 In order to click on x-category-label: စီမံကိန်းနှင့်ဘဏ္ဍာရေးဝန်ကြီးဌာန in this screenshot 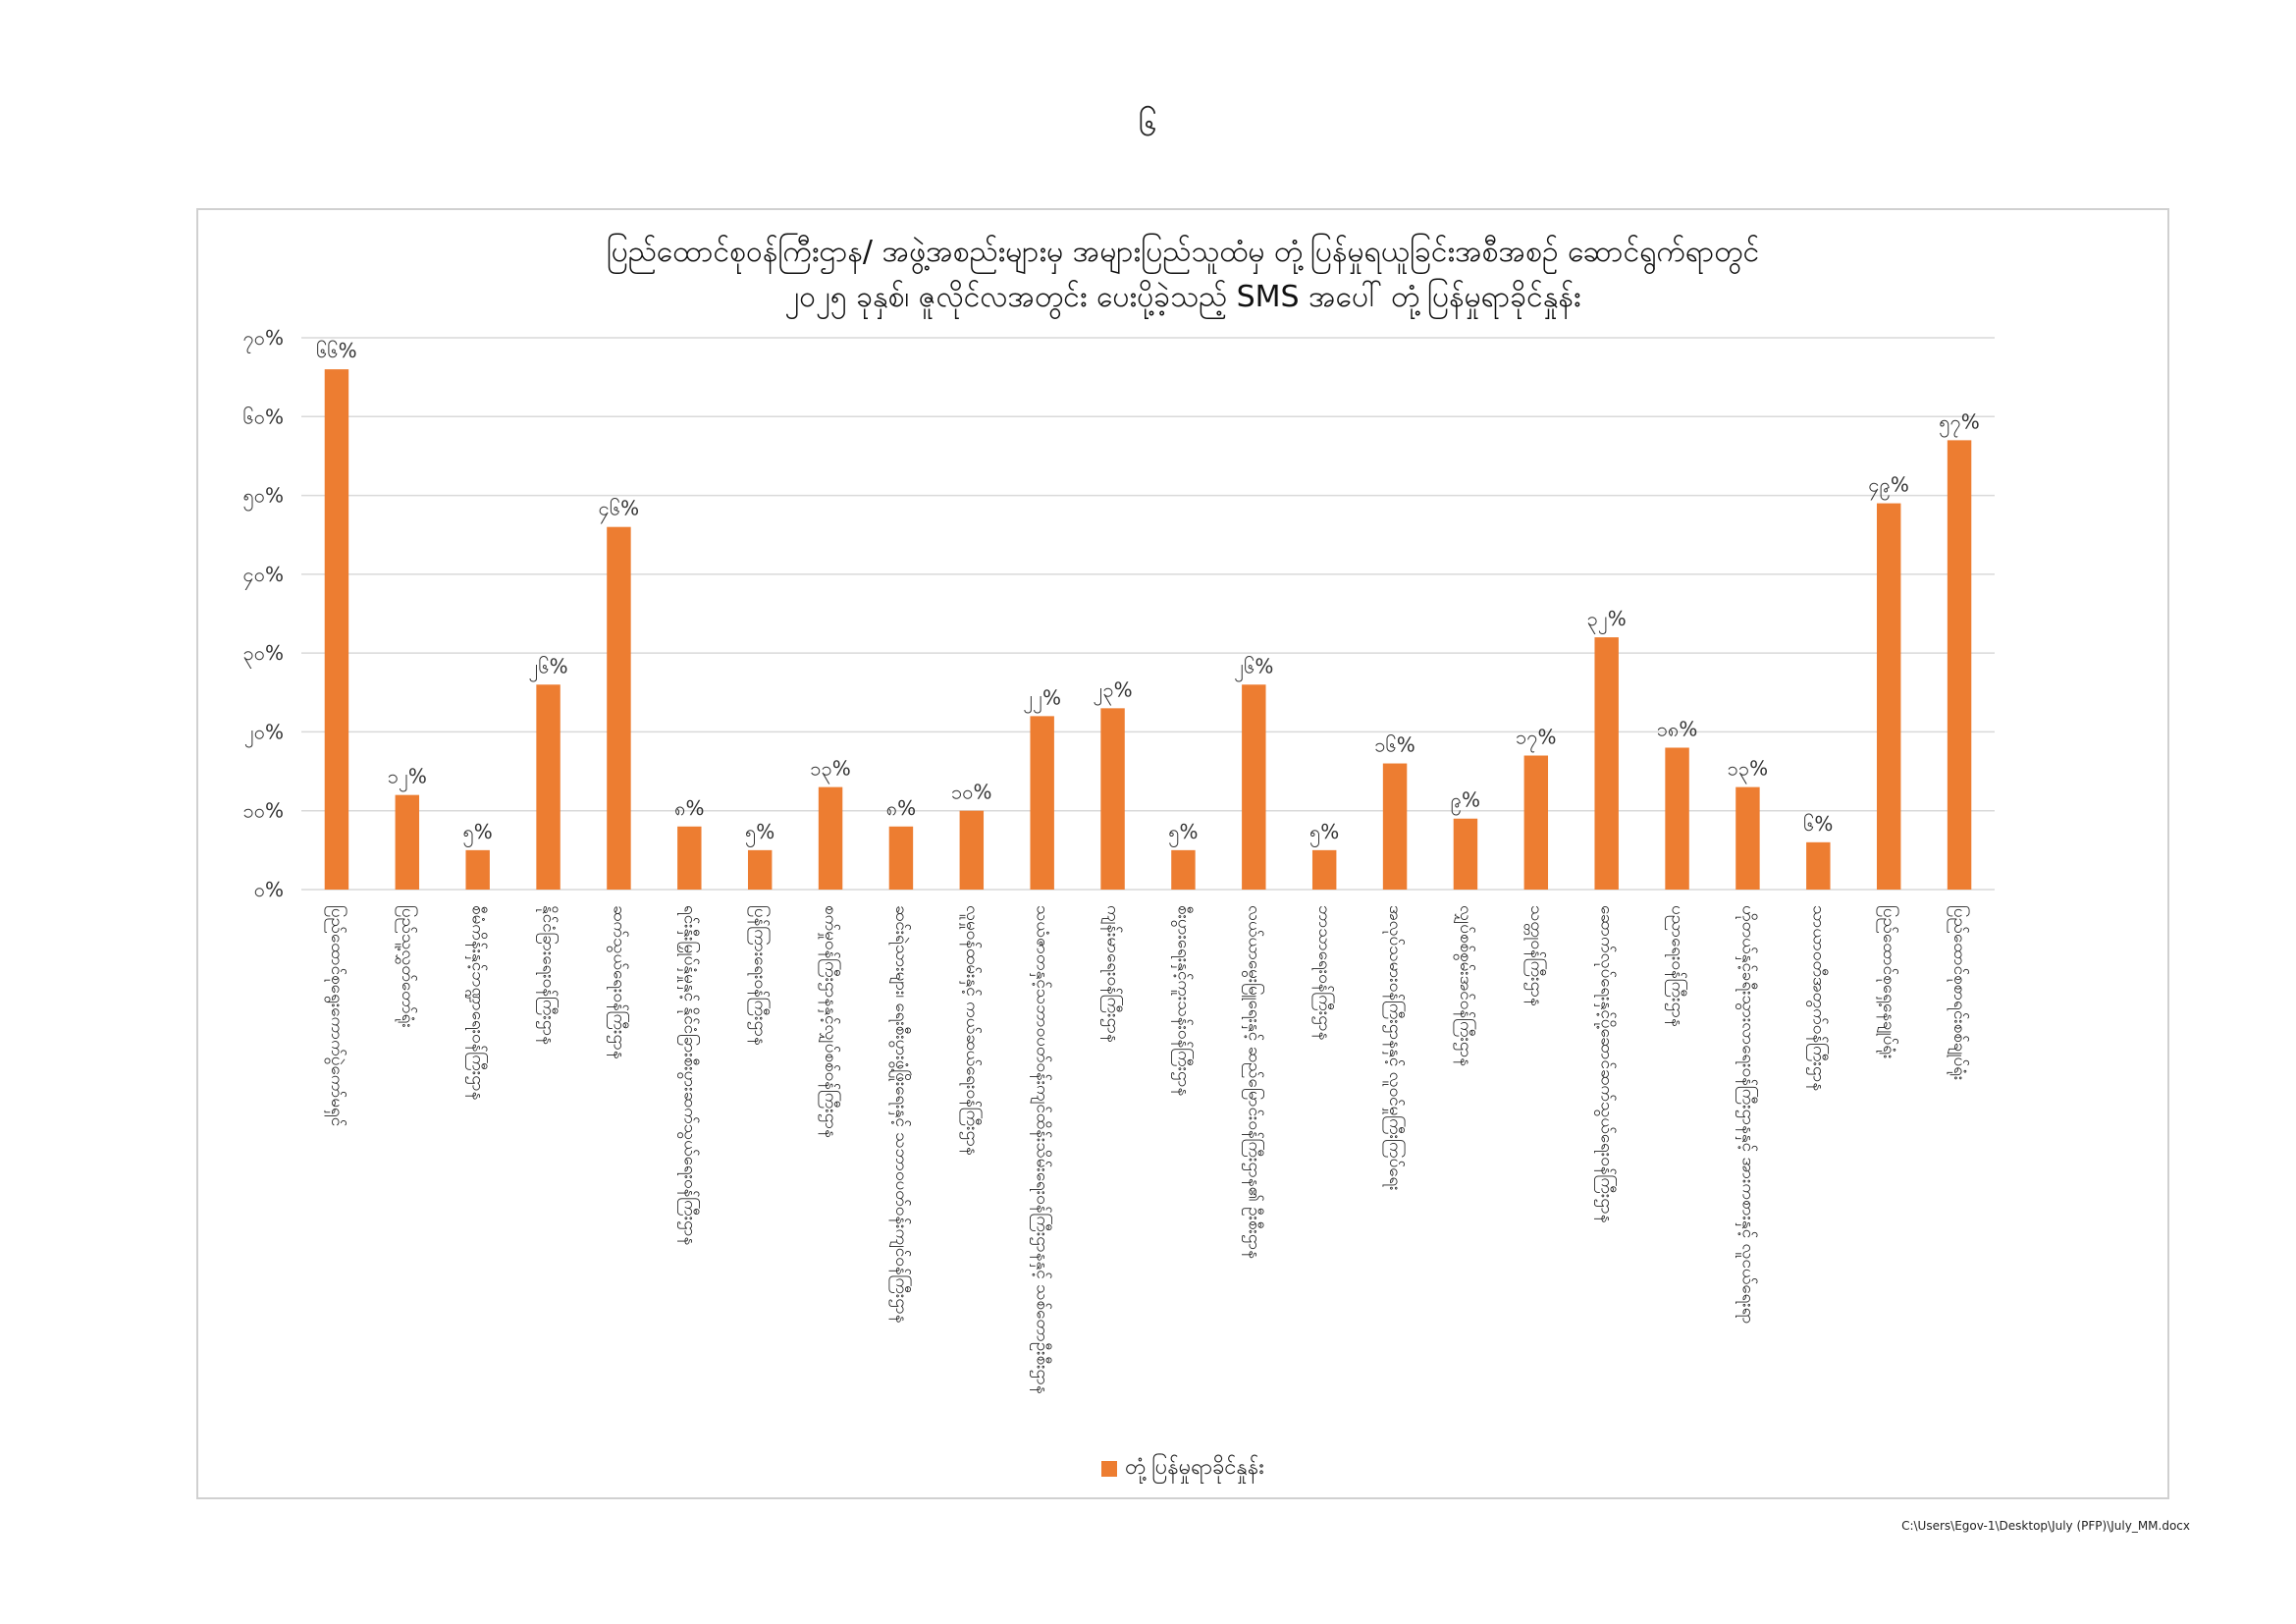, I will do `click(477, 1002)`.